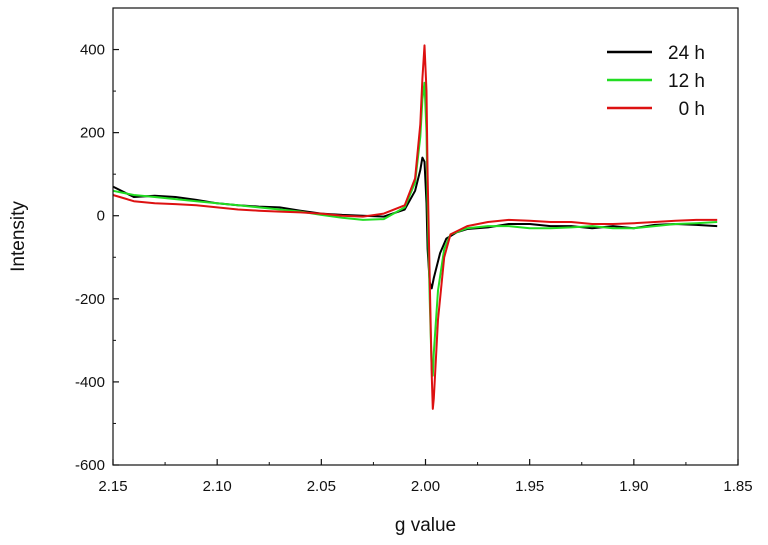 This screenshot has width=768, height=545. What do you see at coordinates (737, 486) in the screenshot?
I see `x-tick-label: 1.85` at bounding box center [737, 486].